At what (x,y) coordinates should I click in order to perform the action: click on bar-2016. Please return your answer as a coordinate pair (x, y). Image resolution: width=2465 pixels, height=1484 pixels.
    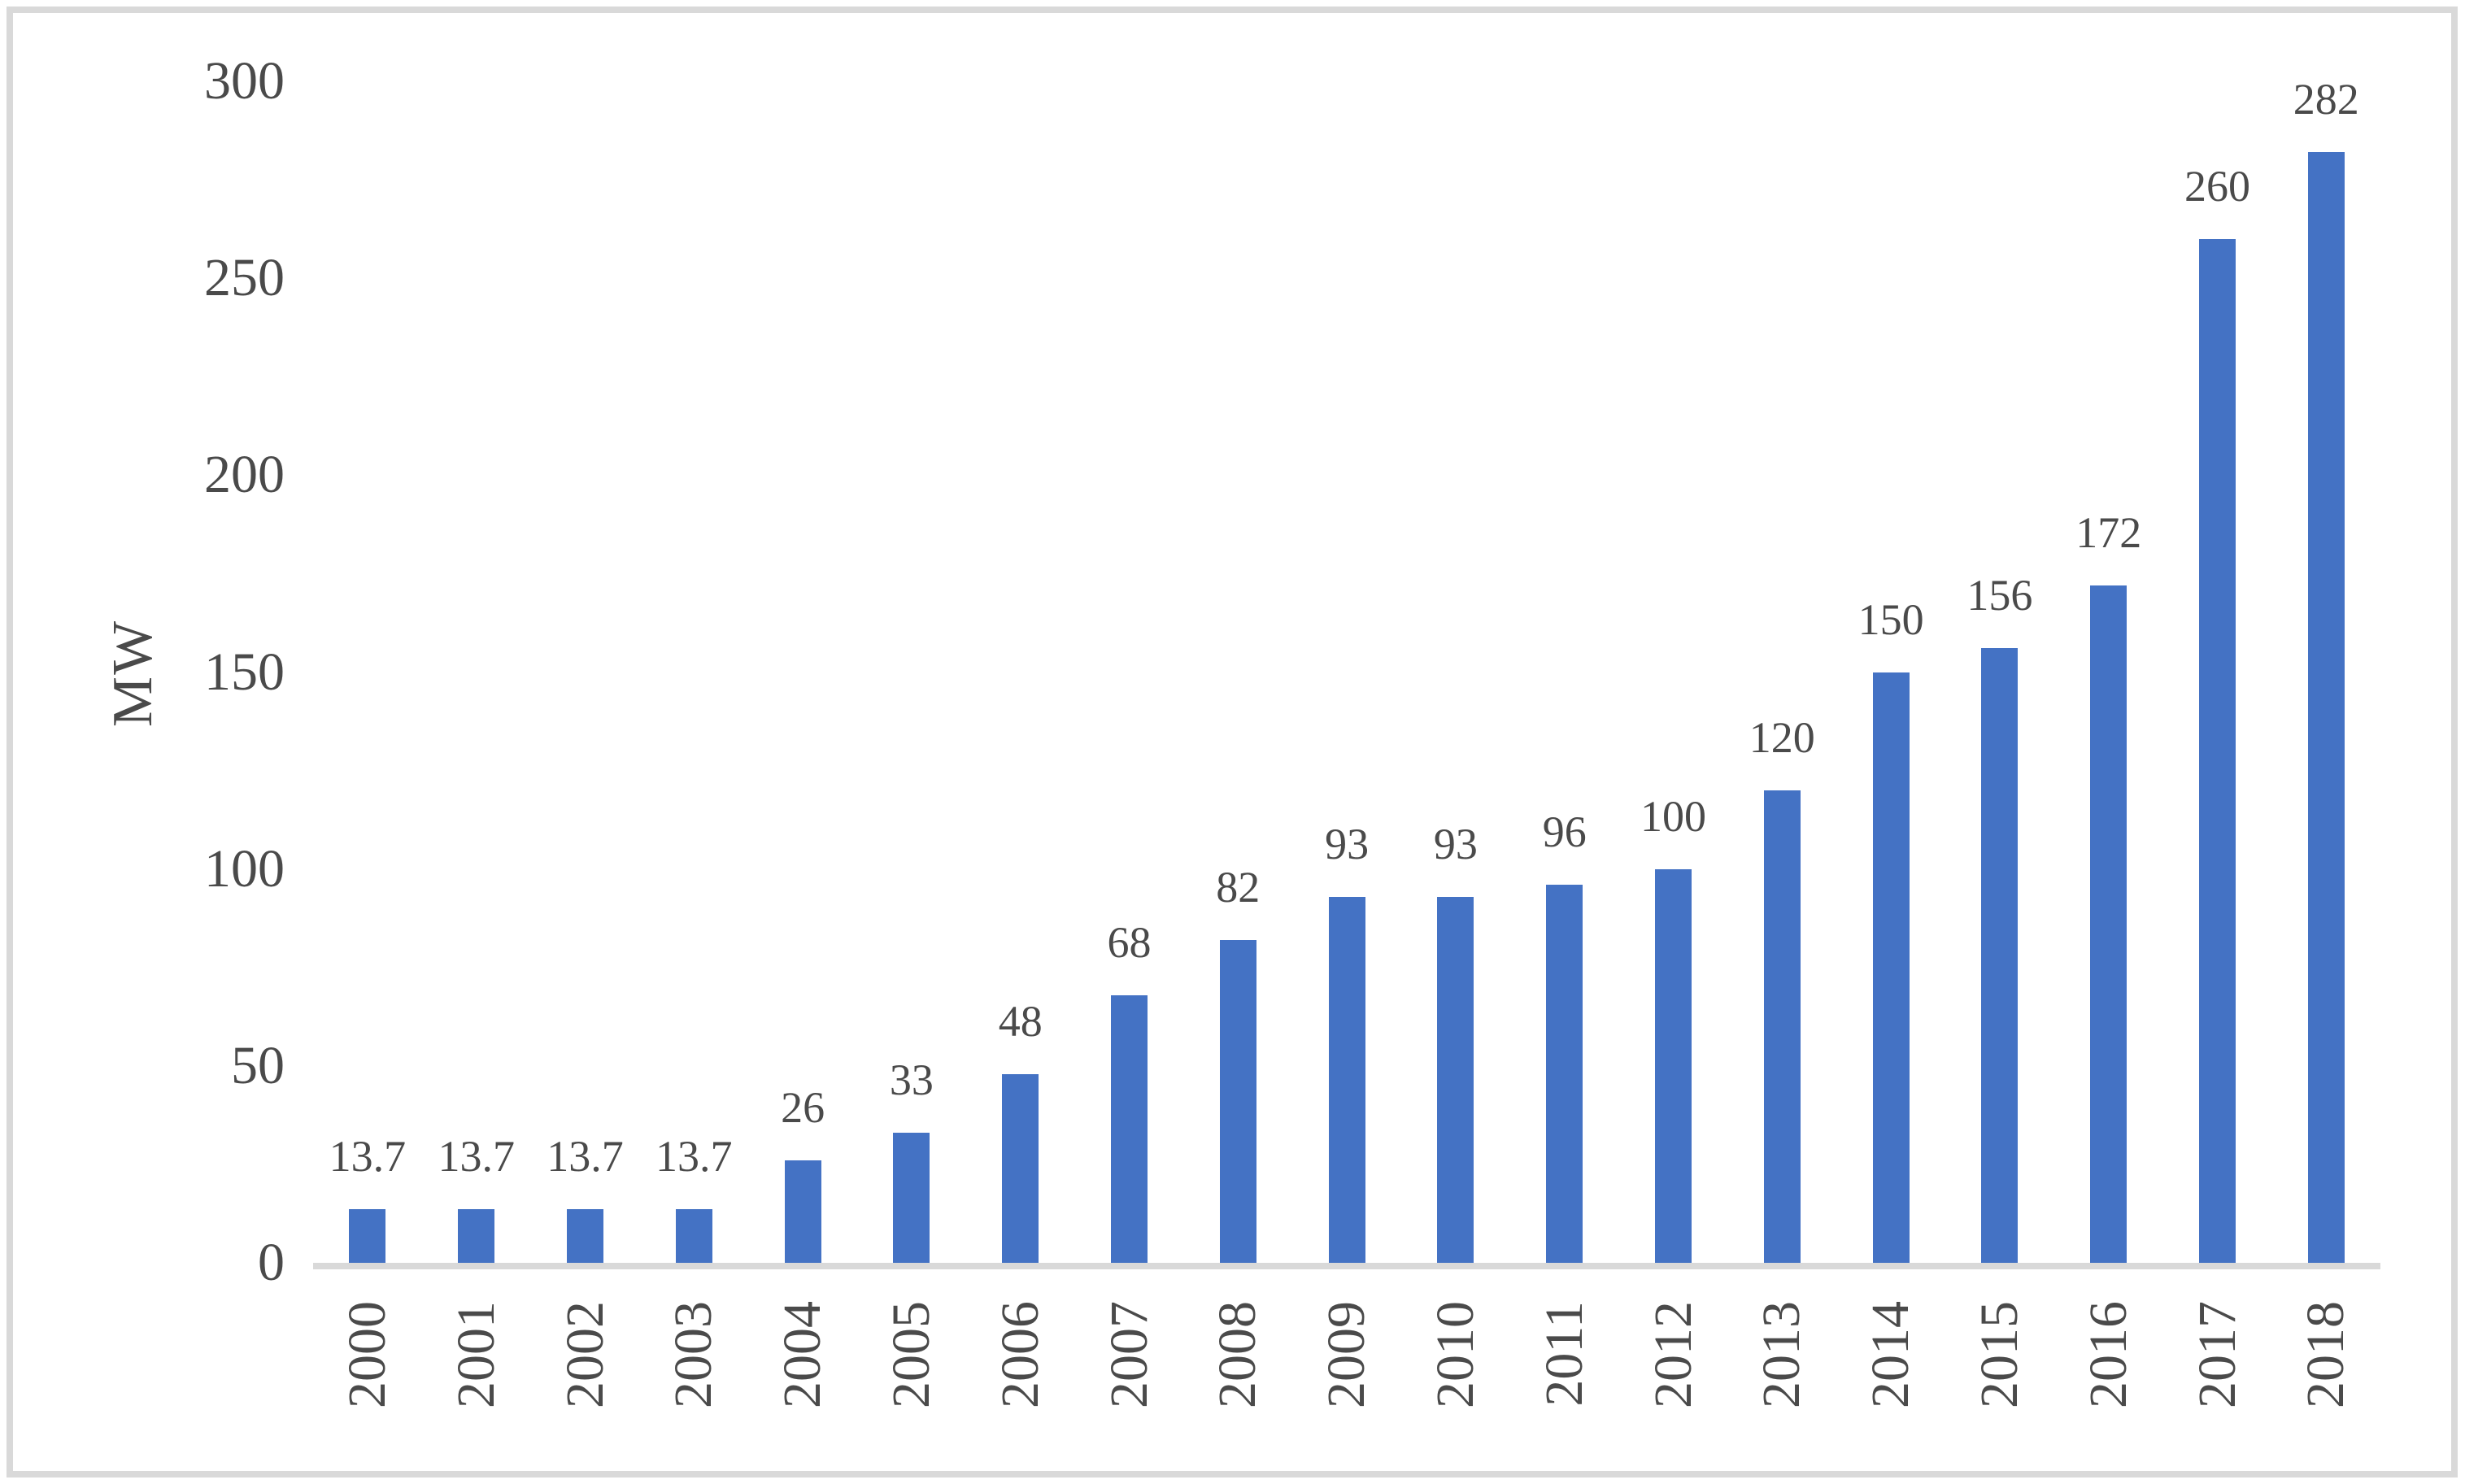
    Looking at the image, I should click on (2108, 924).